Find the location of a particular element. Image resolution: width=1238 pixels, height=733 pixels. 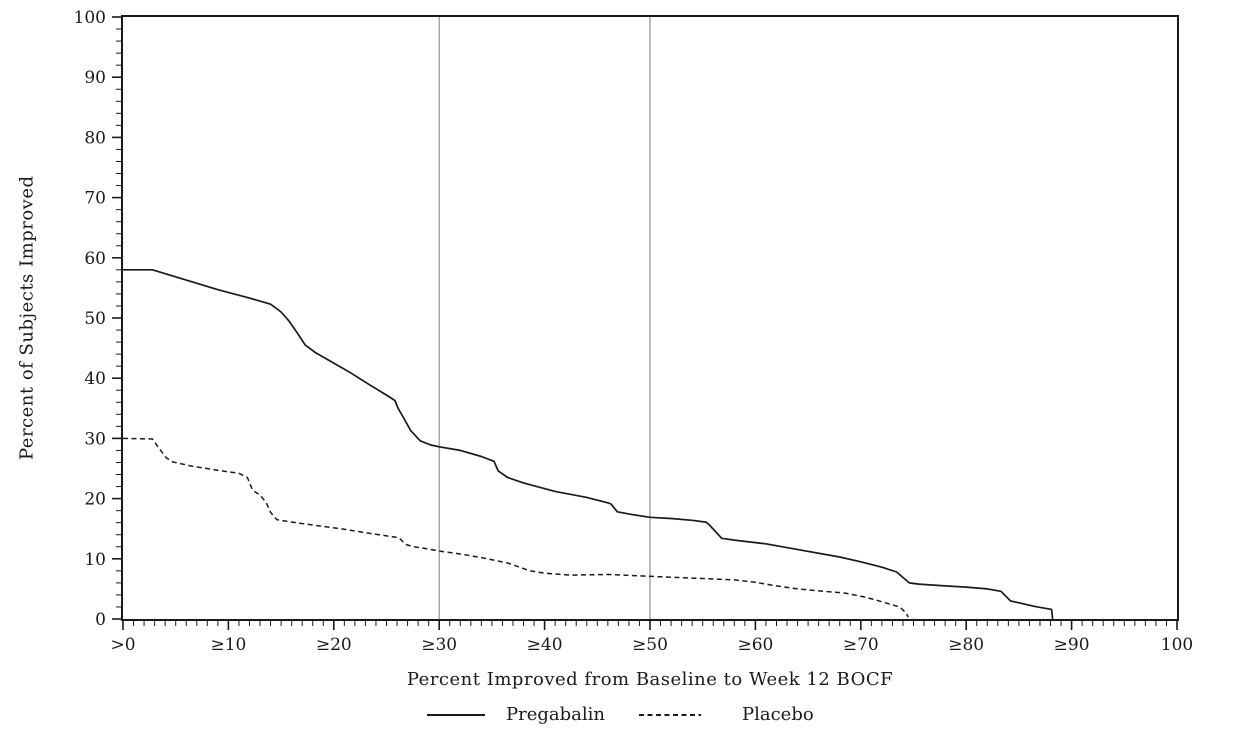

legend: Pregabalin Placebo is located at coordinates (620, 714).